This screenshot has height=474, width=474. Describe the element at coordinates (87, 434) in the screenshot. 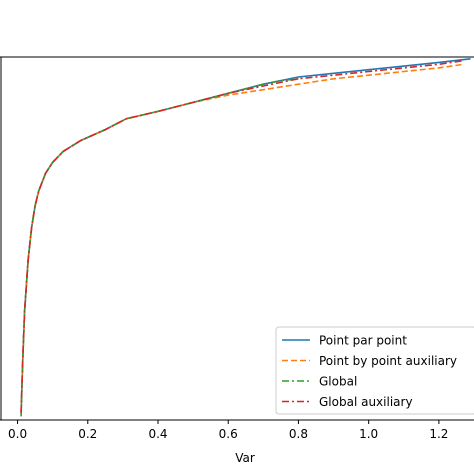

I see `x-tick-label: 0.2` at that location.